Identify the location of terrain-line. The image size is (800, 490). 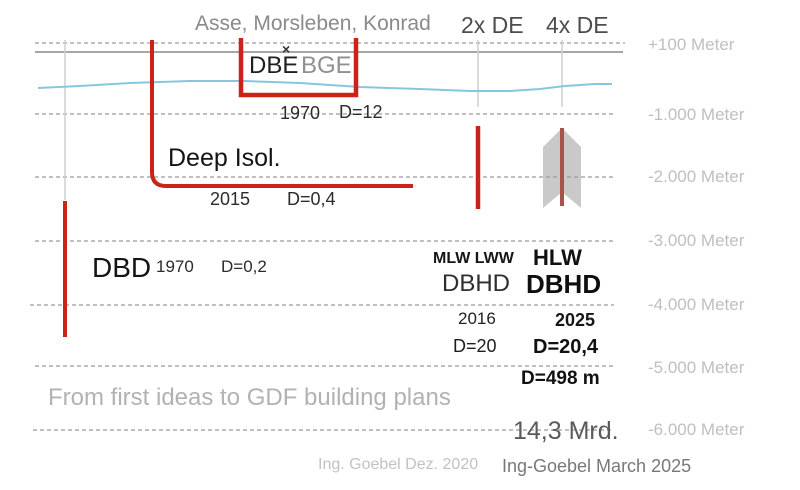
(324, 86).